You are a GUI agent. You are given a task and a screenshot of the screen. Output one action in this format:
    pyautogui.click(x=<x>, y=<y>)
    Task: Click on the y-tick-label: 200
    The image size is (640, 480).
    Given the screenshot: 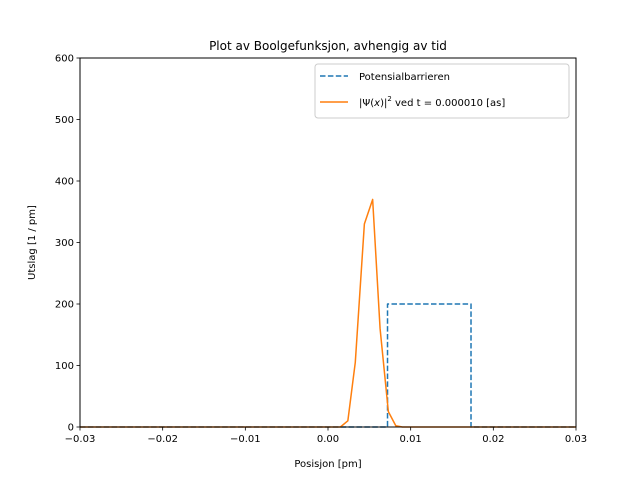 What is the action you would take?
    pyautogui.click(x=64, y=305)
    